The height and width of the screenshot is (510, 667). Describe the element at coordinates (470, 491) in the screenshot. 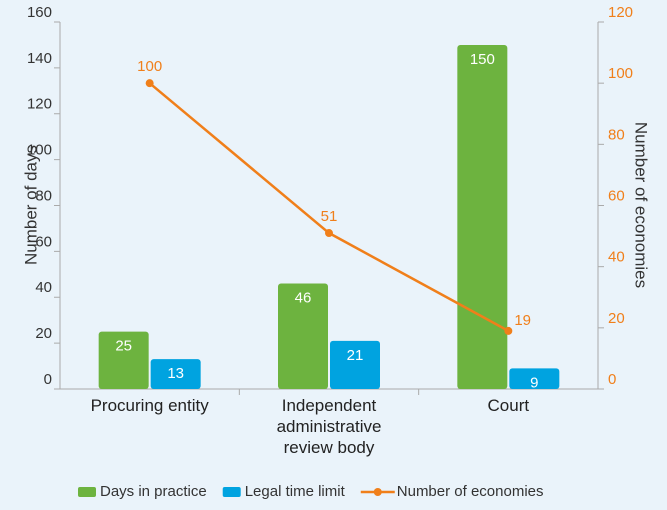

I see `legend-label: Number of economies` at that location.